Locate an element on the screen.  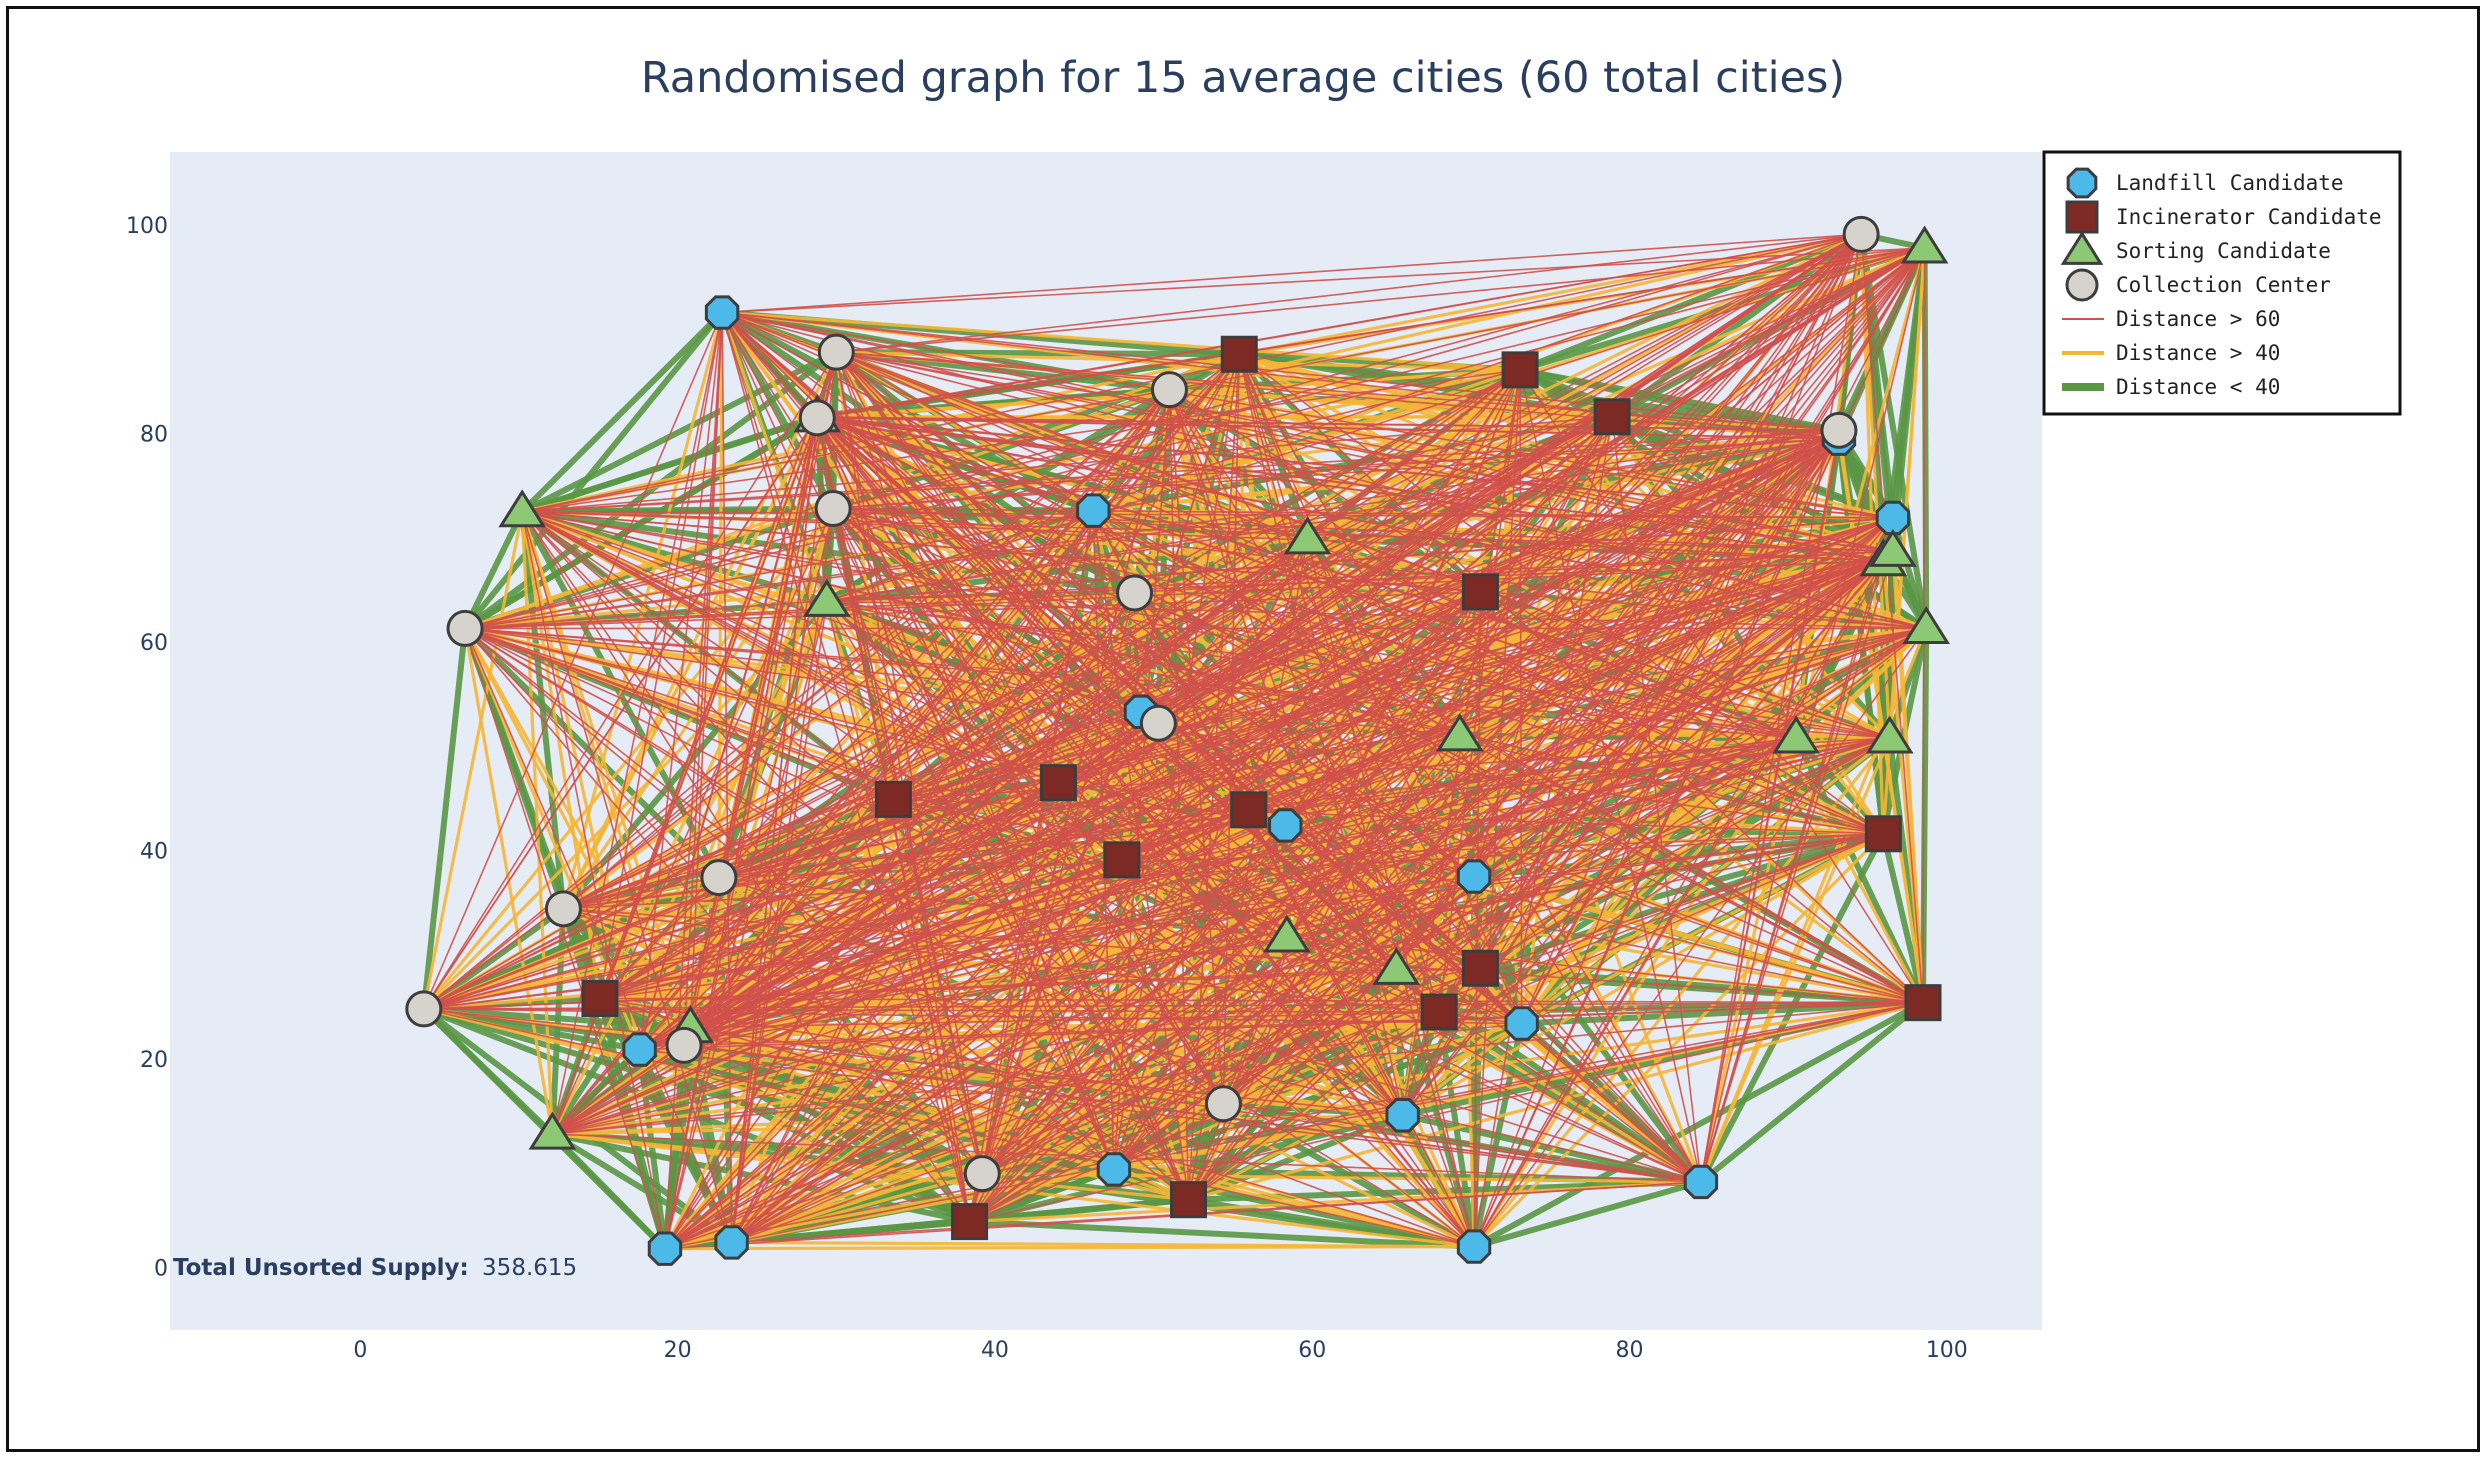
x-tick-label: 40 is located at coordinates (995, 1350).